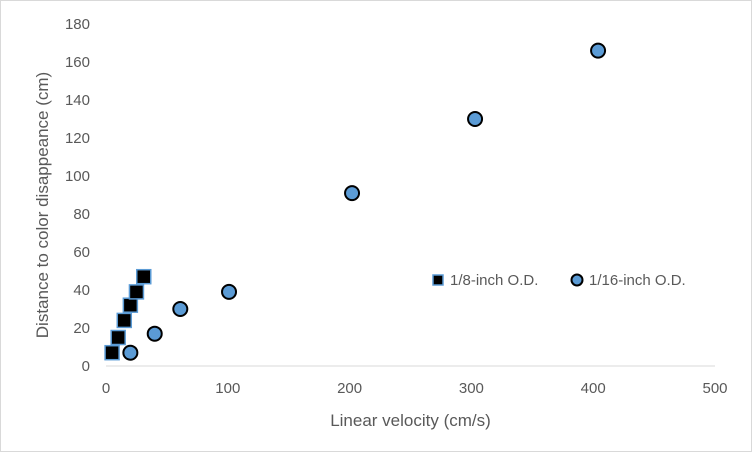 The width and height of the screenshot is (752, 452). I want to click on y-tick-label: 180, so click(77, 24).